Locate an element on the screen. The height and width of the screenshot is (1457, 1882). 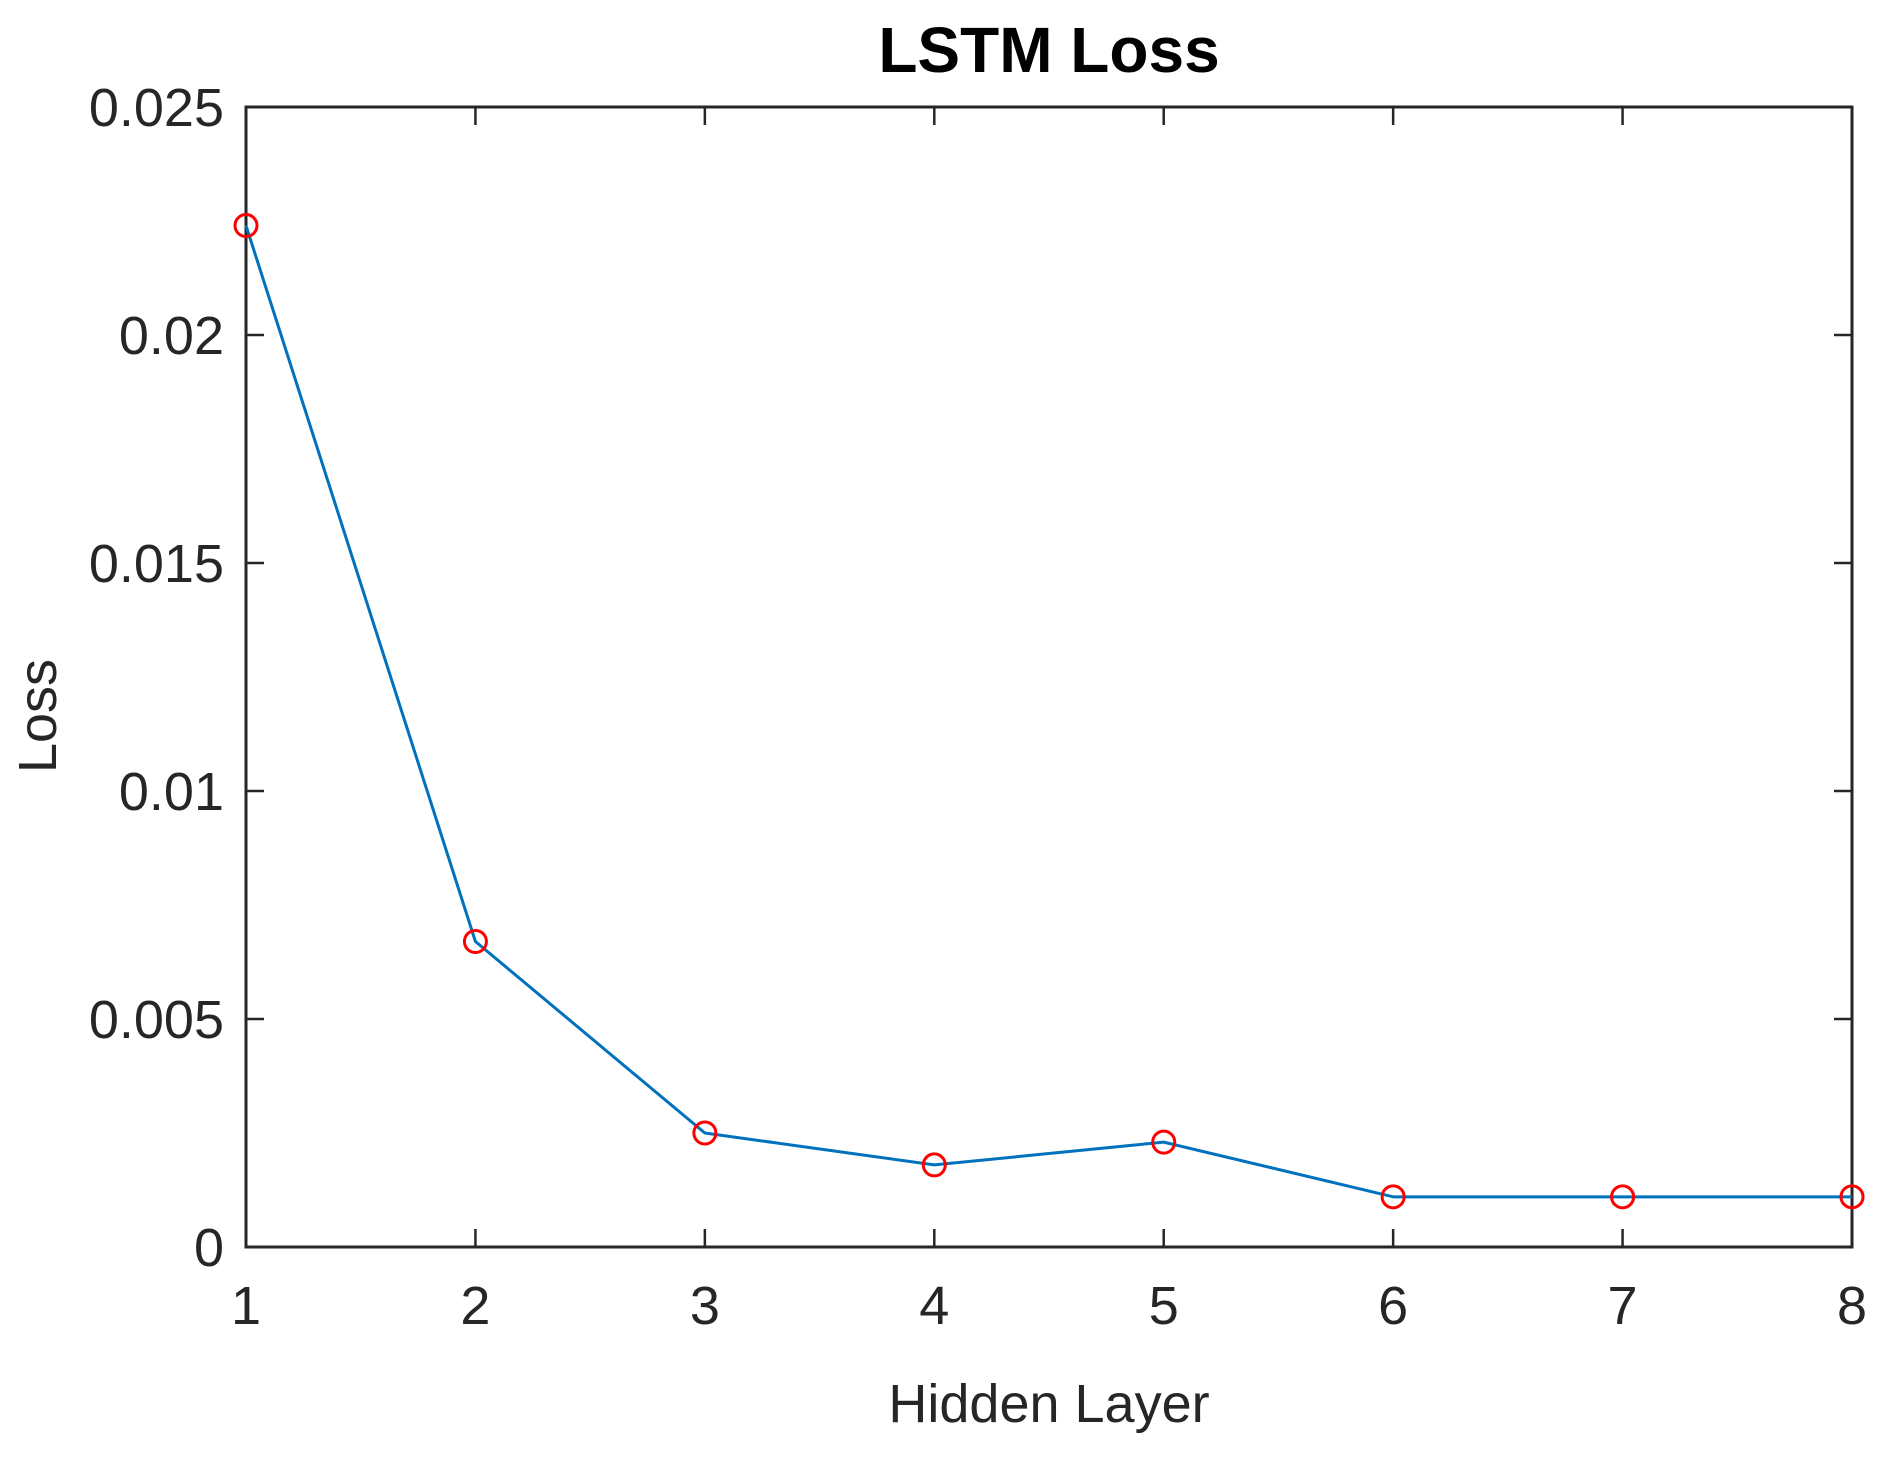
x-axis-label: Hidden Layer is located at coordinates (1048, 1404).